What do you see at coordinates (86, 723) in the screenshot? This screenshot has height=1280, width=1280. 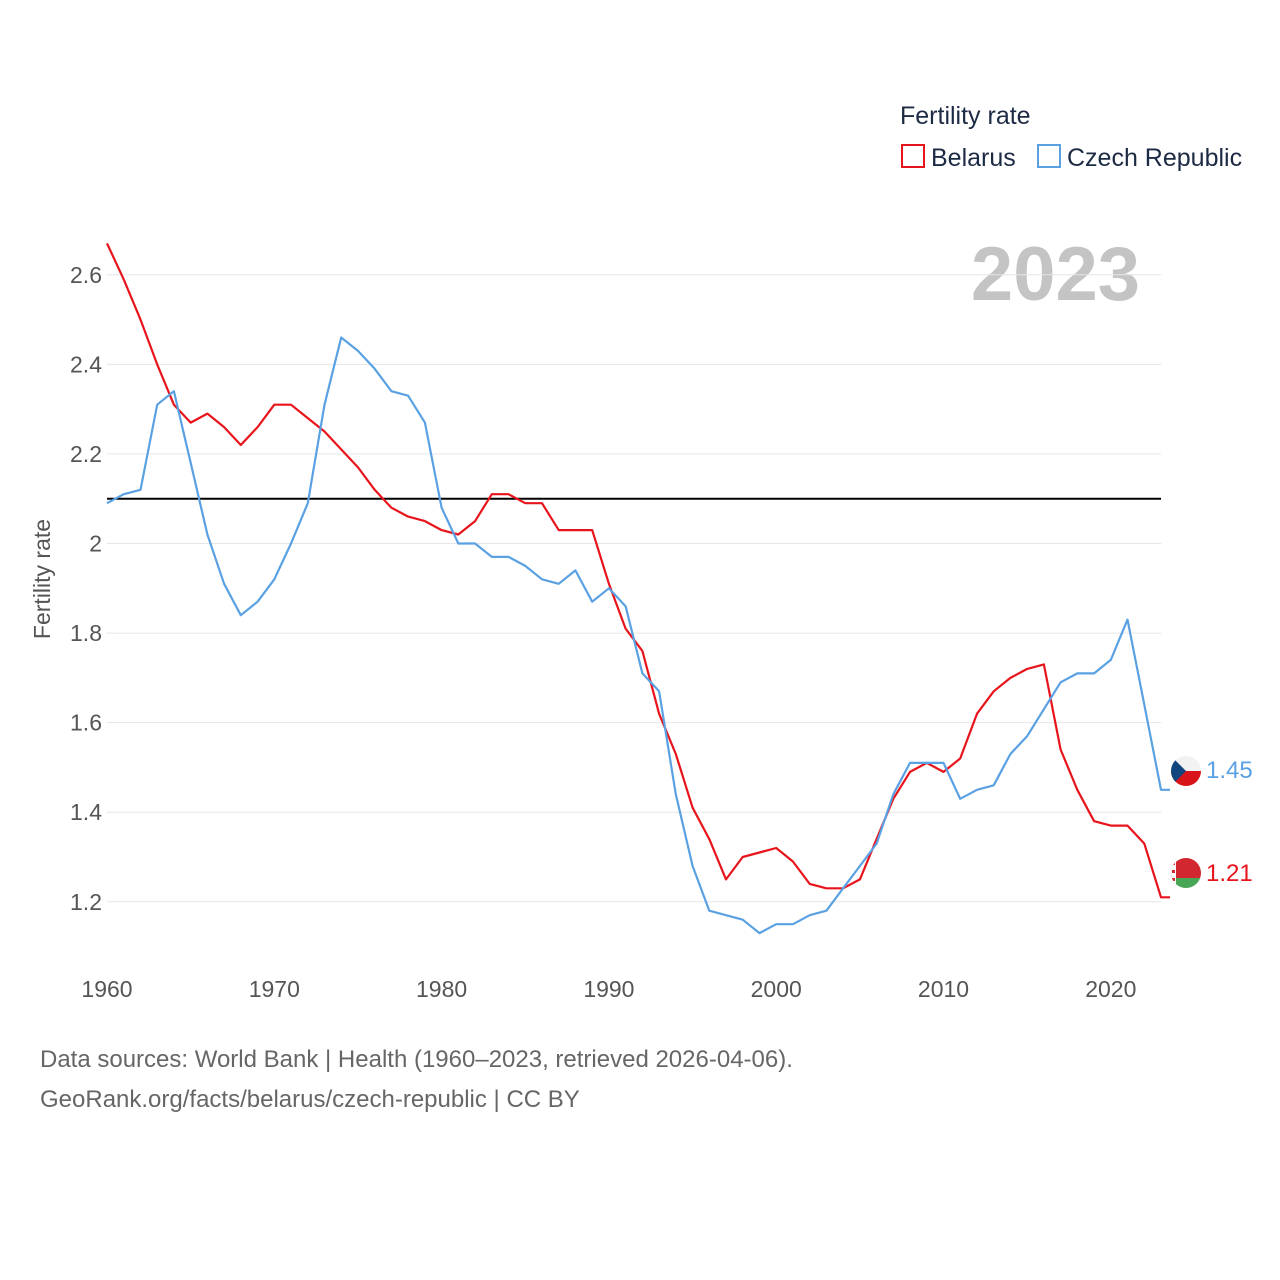 I see `y-tick-label: 1.6` at bounding box center [86, 723].